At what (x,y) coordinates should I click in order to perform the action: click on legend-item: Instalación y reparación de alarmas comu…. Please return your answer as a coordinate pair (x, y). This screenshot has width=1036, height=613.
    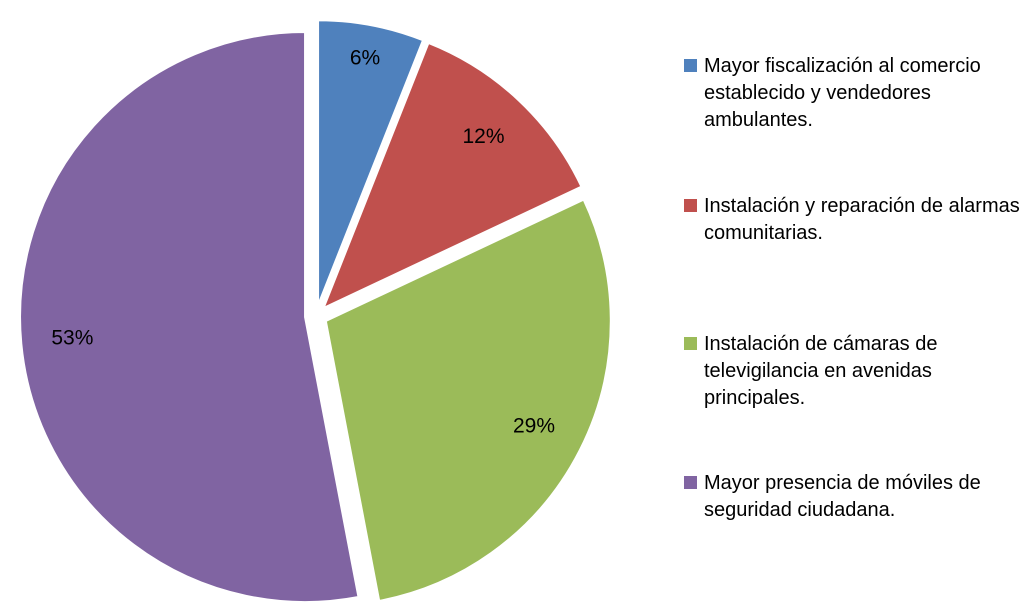
    Looking at the image, I should click on (860, 220).